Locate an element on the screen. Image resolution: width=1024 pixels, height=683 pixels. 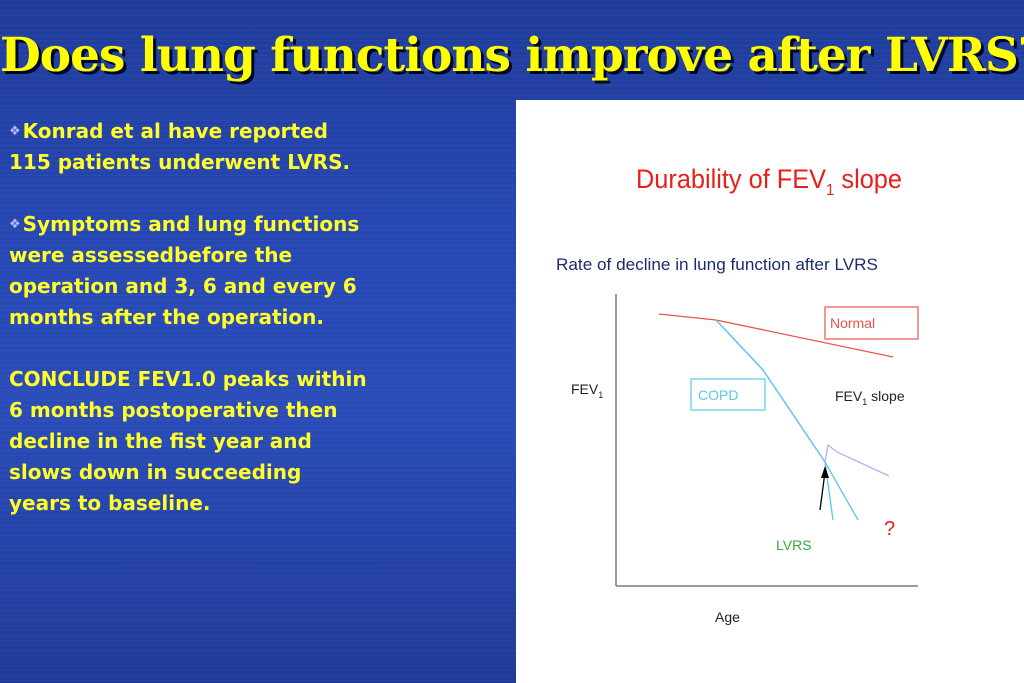
text-line: Konrad et al have reported is located at coordinates (175, 131).